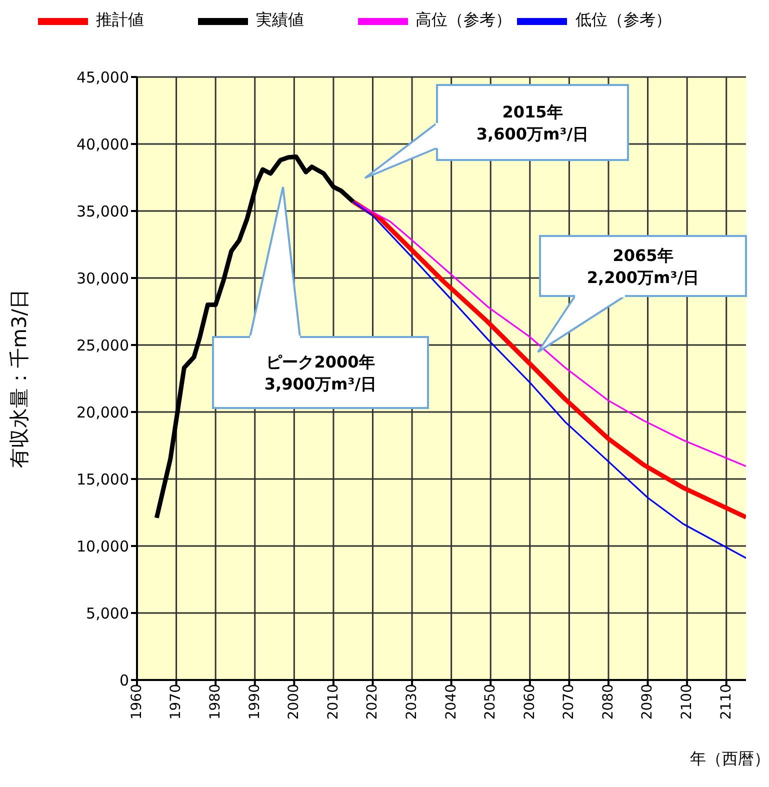  I want to click on x-tick-label: 2000, so click(294, 702).